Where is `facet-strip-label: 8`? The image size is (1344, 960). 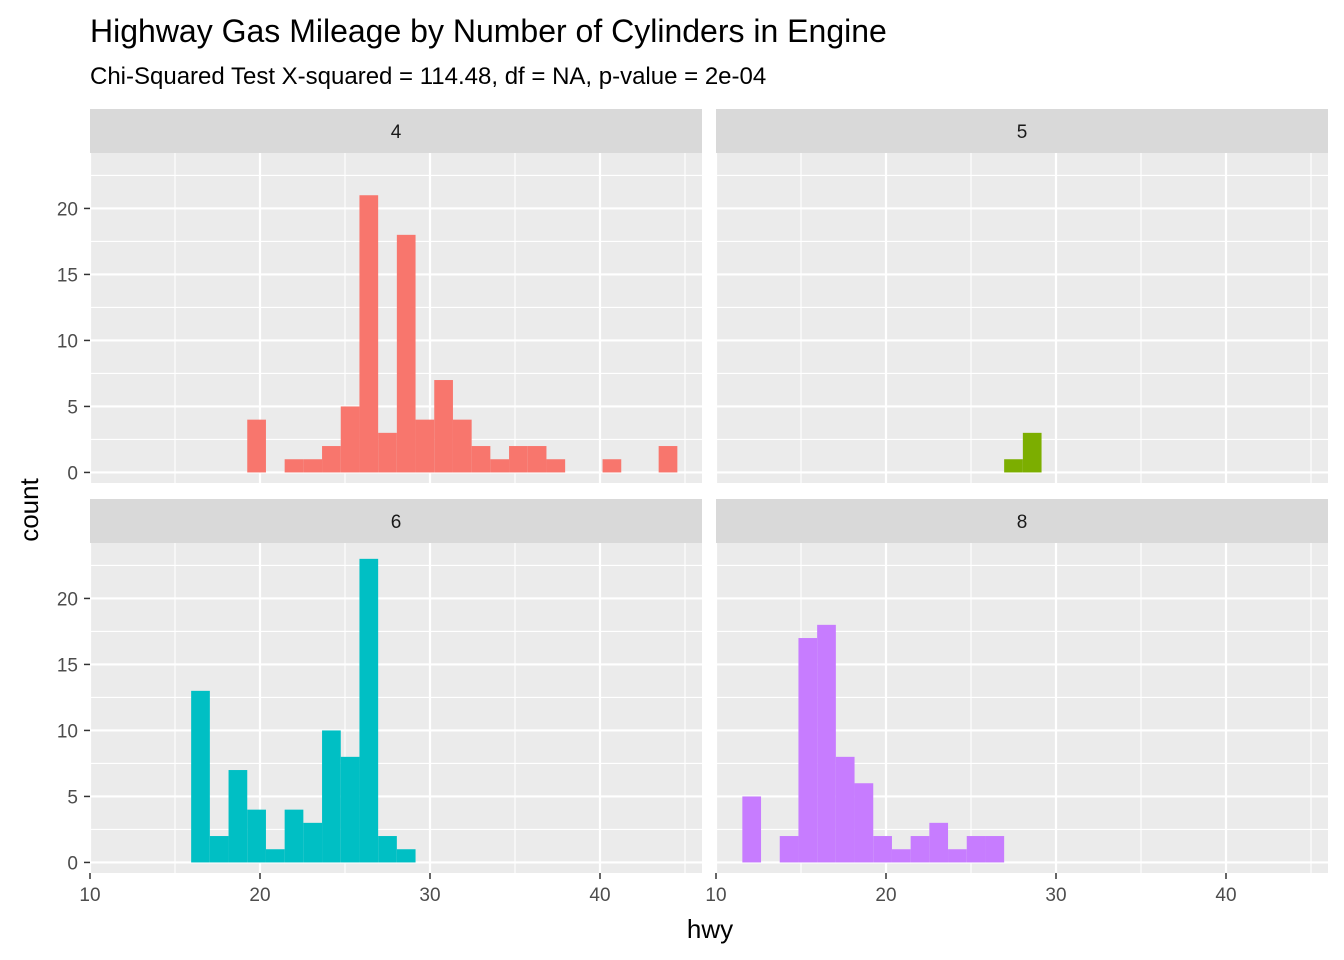
facet-strip-label: 8 is located at coordinates (1022, 522).